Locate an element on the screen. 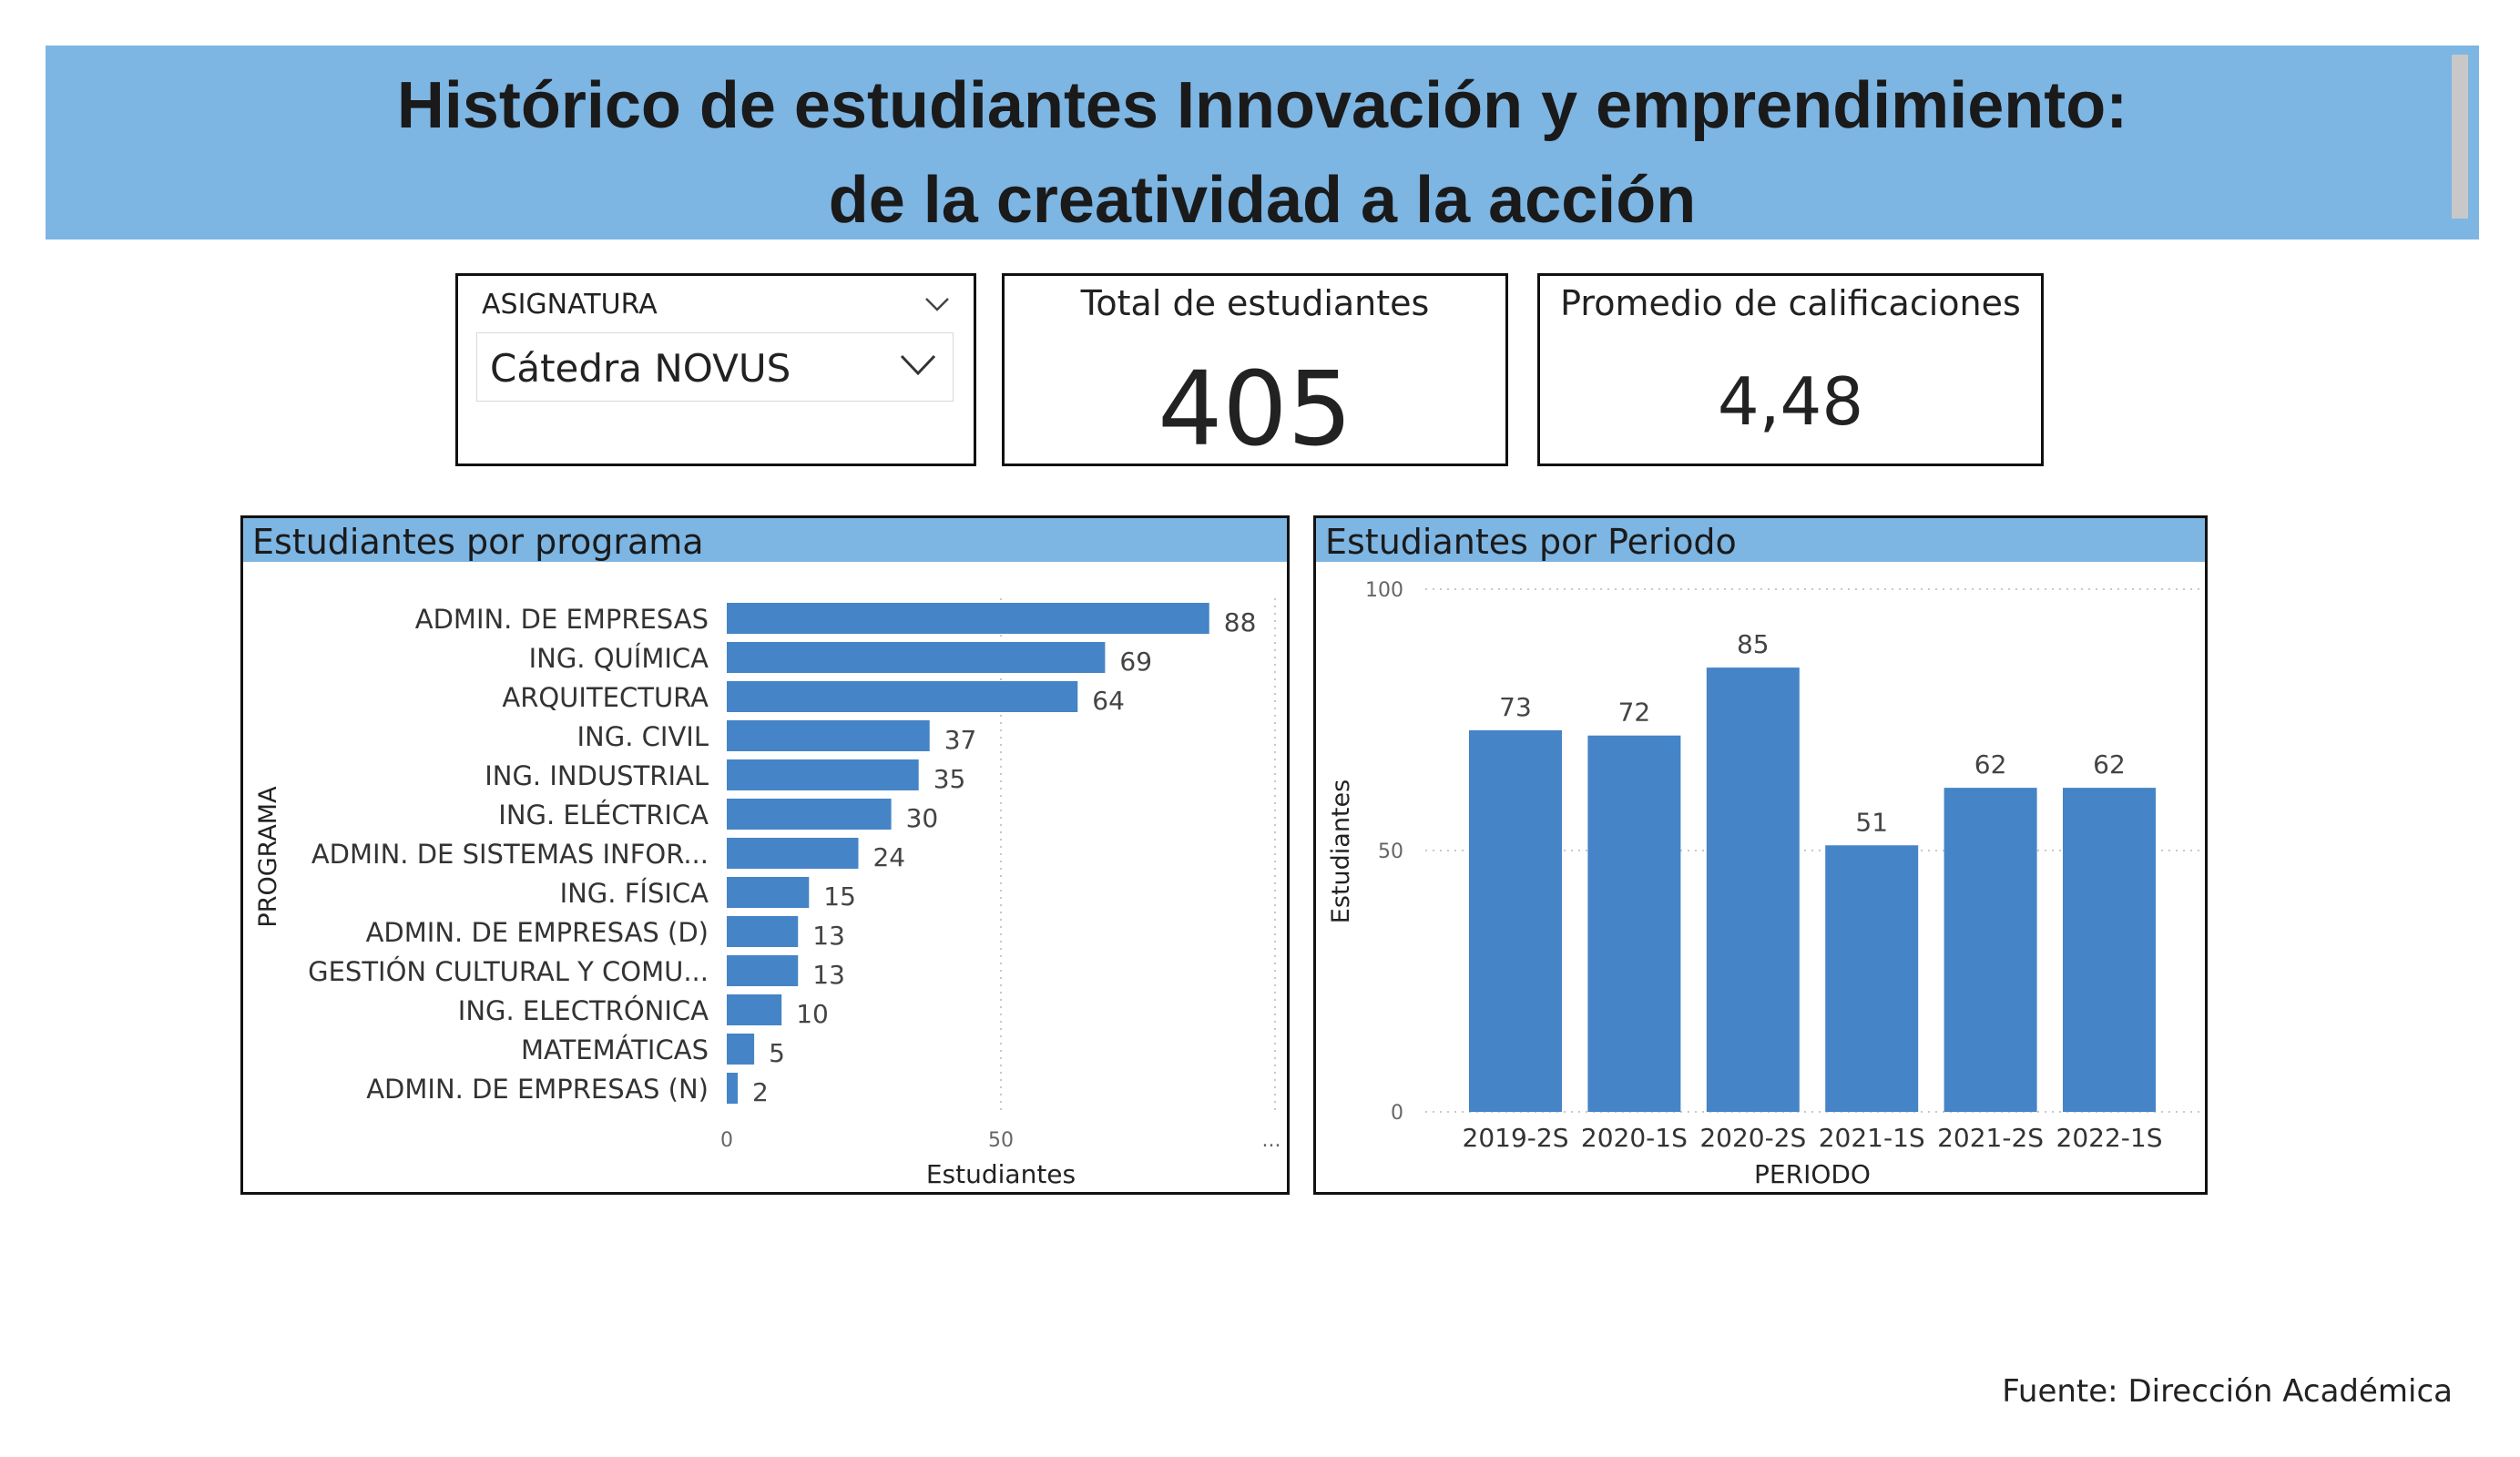 The width and height of the screenshot is (2520, 1457). kpi-total-value: 405 is located at coordinates (1255, 410).